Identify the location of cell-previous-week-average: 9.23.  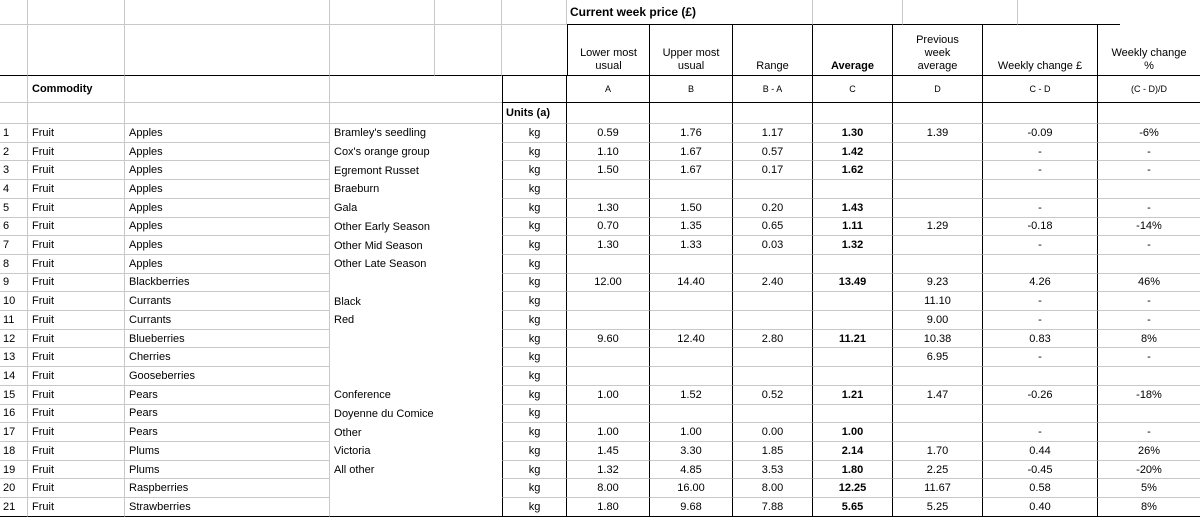
(938, 283).